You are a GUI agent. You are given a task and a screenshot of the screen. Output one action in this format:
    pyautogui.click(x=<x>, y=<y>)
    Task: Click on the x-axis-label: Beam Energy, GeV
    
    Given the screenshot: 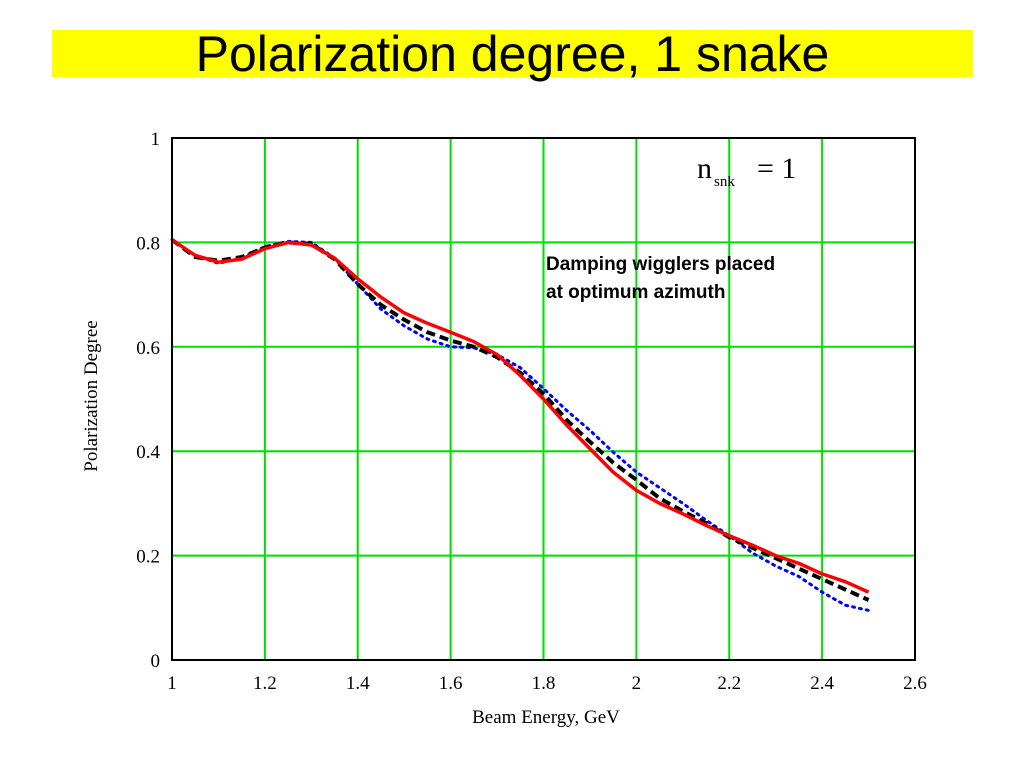 What is the action you would take?
    pyautogui.click(x=546, y=717)
    